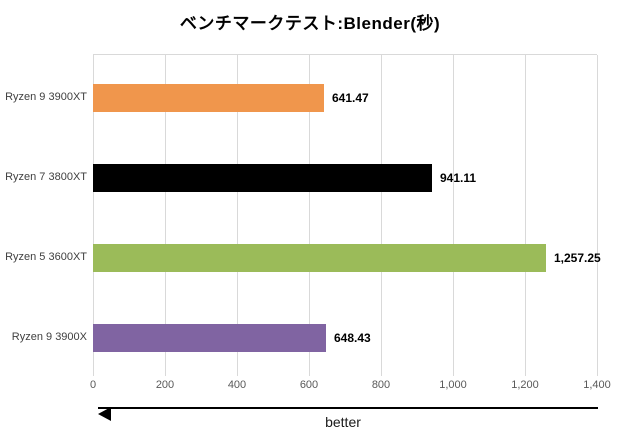  Describe the element at coordinates (597, 385) in the screenshot. I see `x-tick-label: 1,400` at that location.